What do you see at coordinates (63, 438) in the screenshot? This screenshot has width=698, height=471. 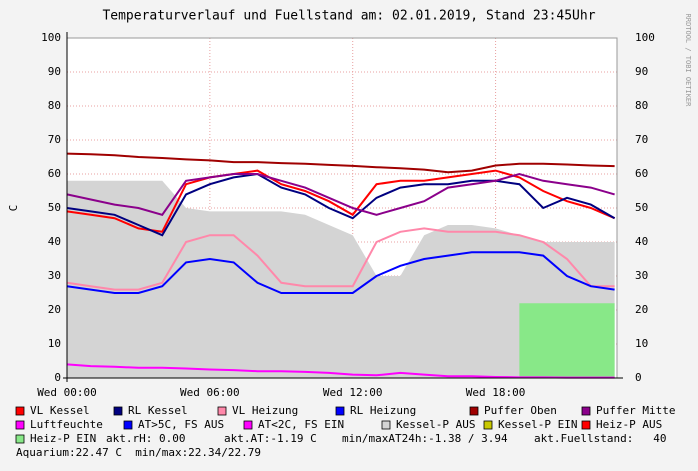 I see `legend-label: Heiz-P EIN` at bounding box center [63, 438].